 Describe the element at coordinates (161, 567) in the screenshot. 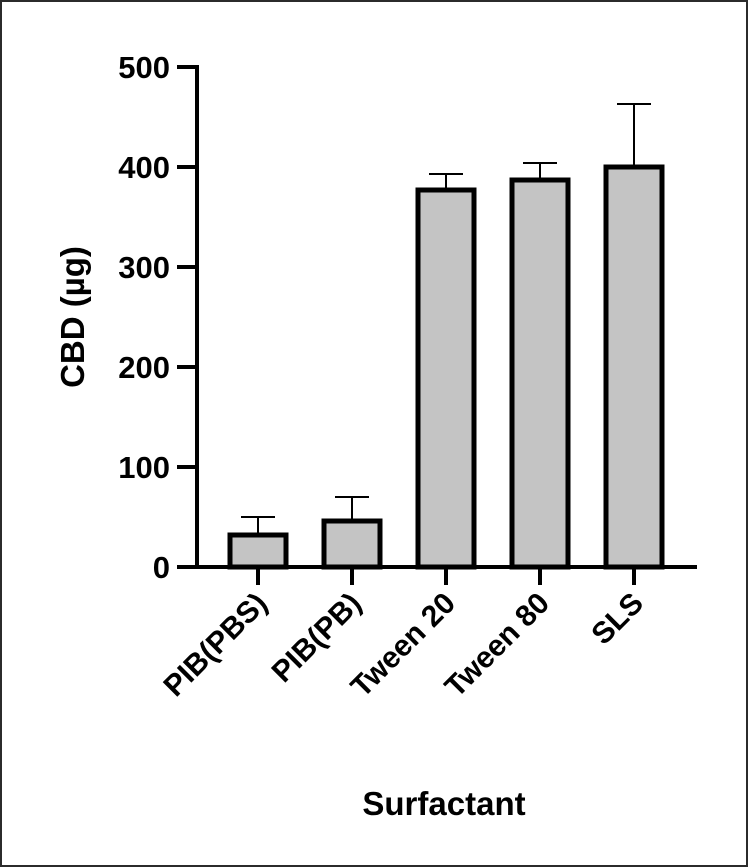

I see `y-tick-label: 0` at that location.